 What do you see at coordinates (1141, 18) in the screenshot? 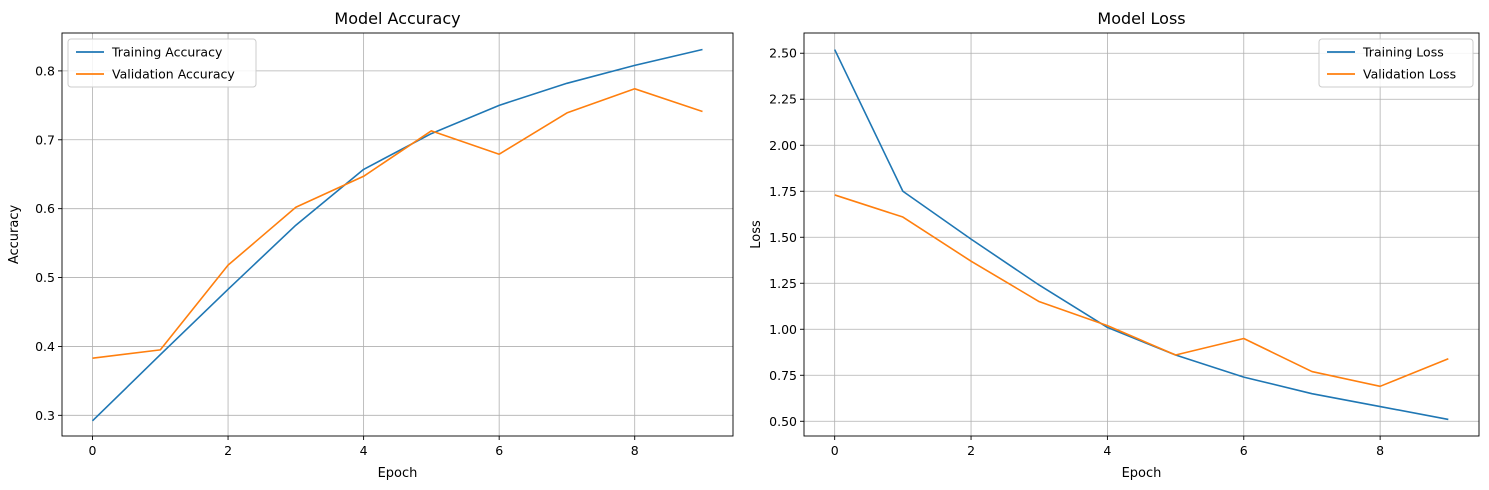
I see `chart-title: Model Loss` at bounding box center [1141, 18].